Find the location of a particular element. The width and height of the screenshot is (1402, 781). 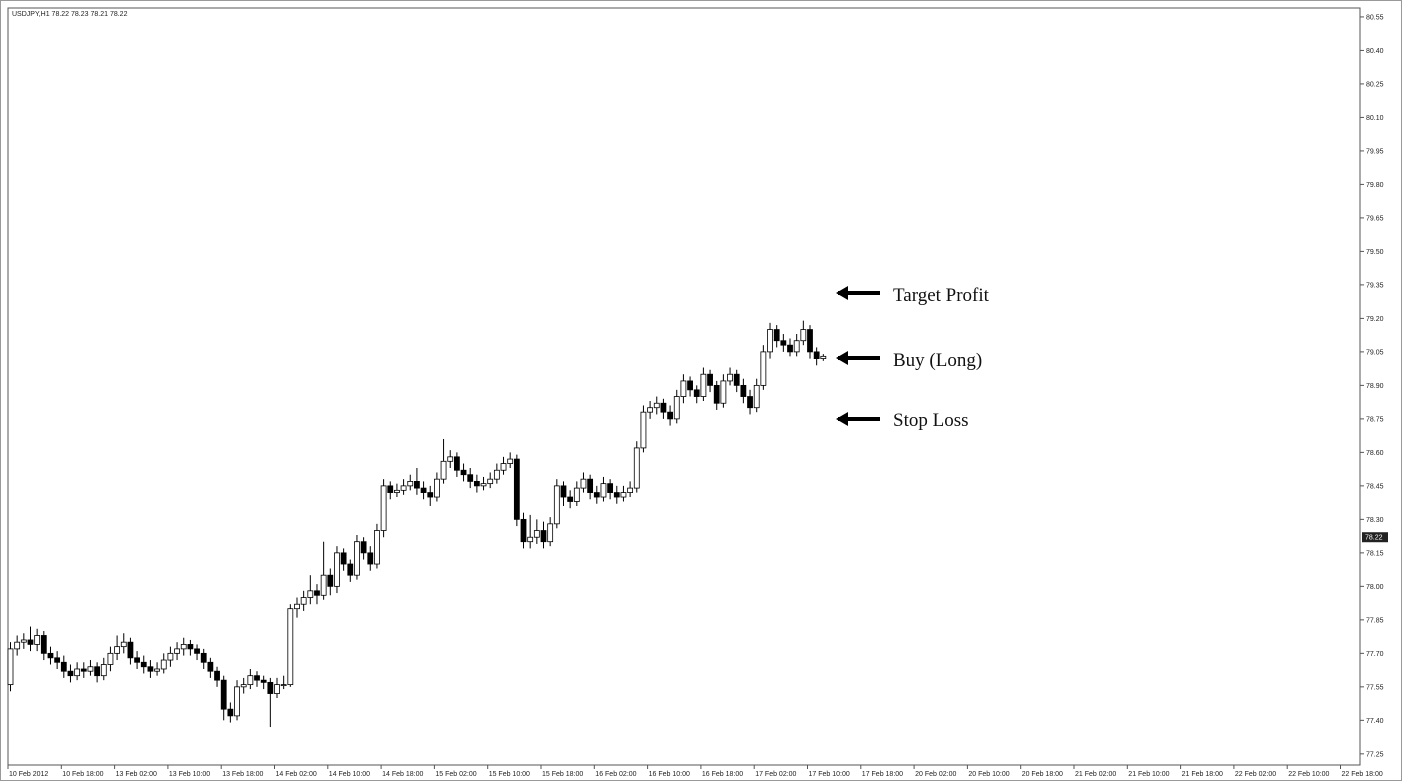

x-tick-label: 22 Feb 18:00 is located at coordinates (1362, 774).